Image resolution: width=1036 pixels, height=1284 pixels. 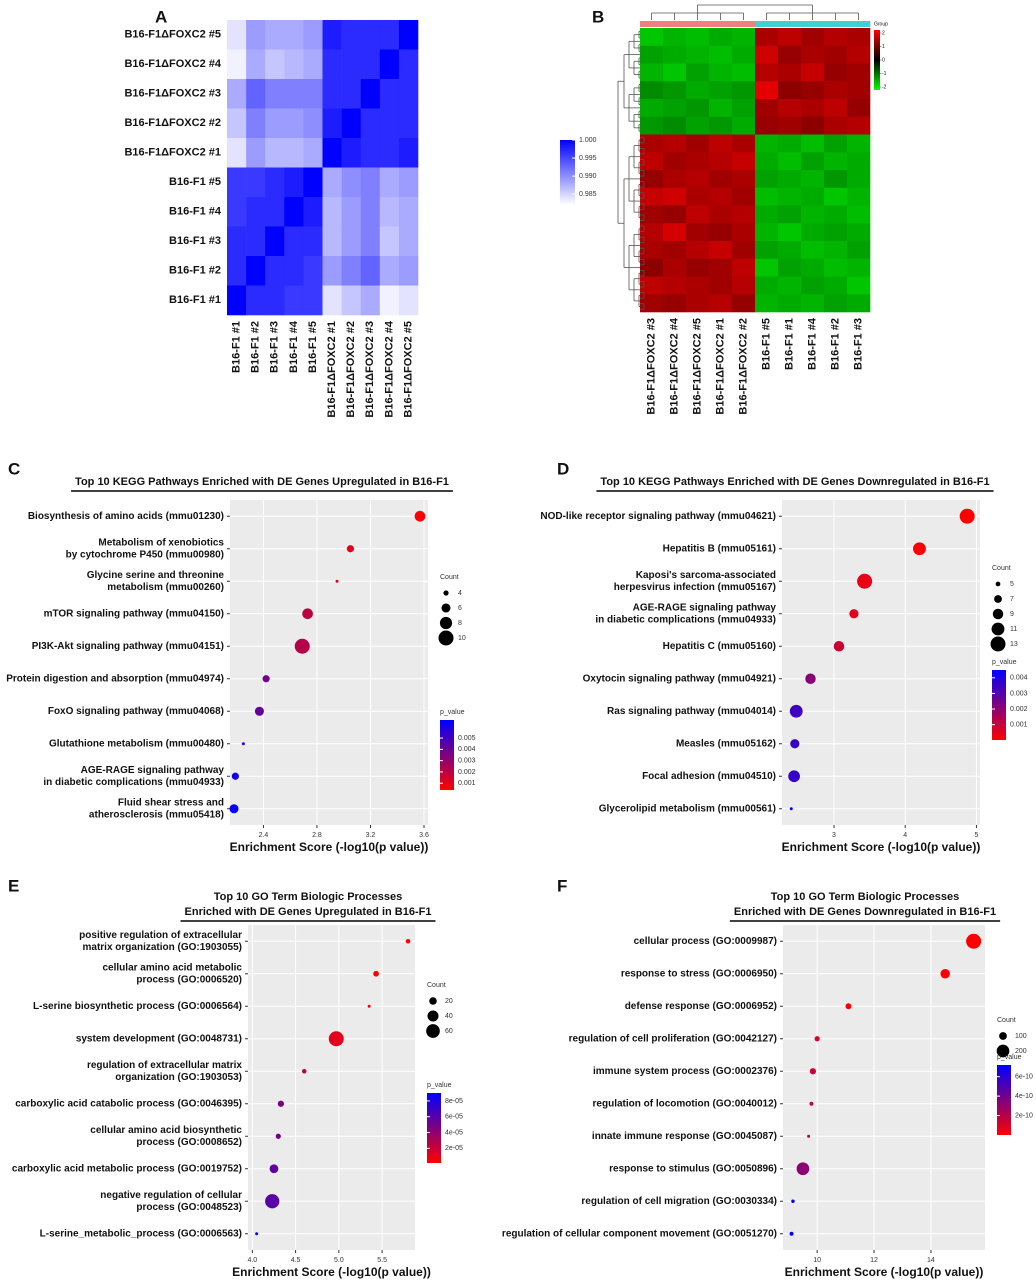 I want to click on colorbar-tick-label: 8e-05, so click(x=454, y=1101).